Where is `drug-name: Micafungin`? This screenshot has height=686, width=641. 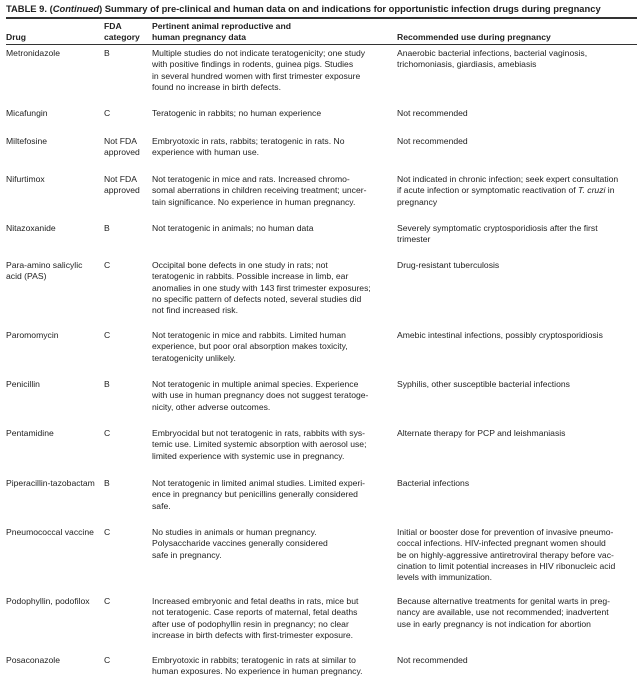 drug-name: Micafungin is located at coordinates (27, 113).